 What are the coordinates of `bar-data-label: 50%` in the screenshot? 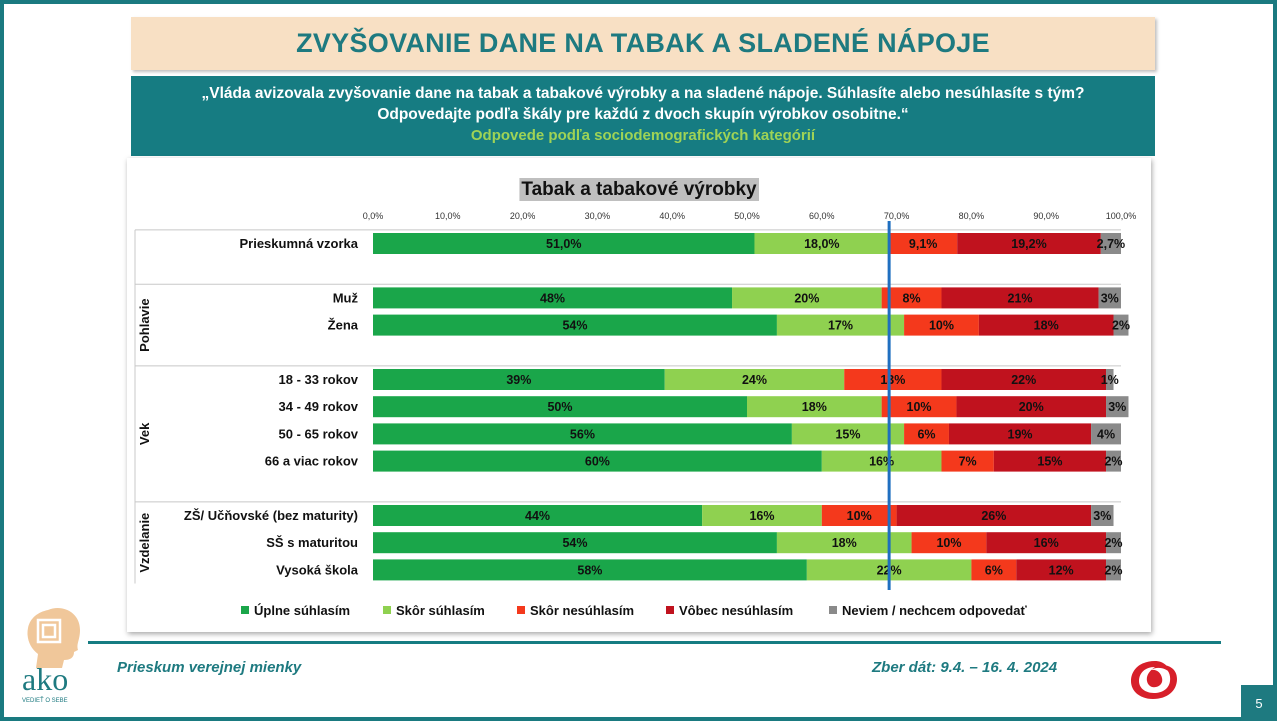 It's located at (559, 407).